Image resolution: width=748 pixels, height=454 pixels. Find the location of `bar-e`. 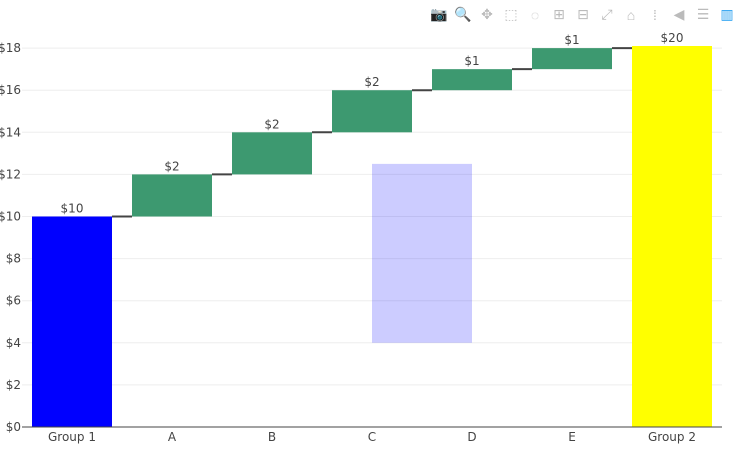

bar-e is located at coordinates (572, 59).